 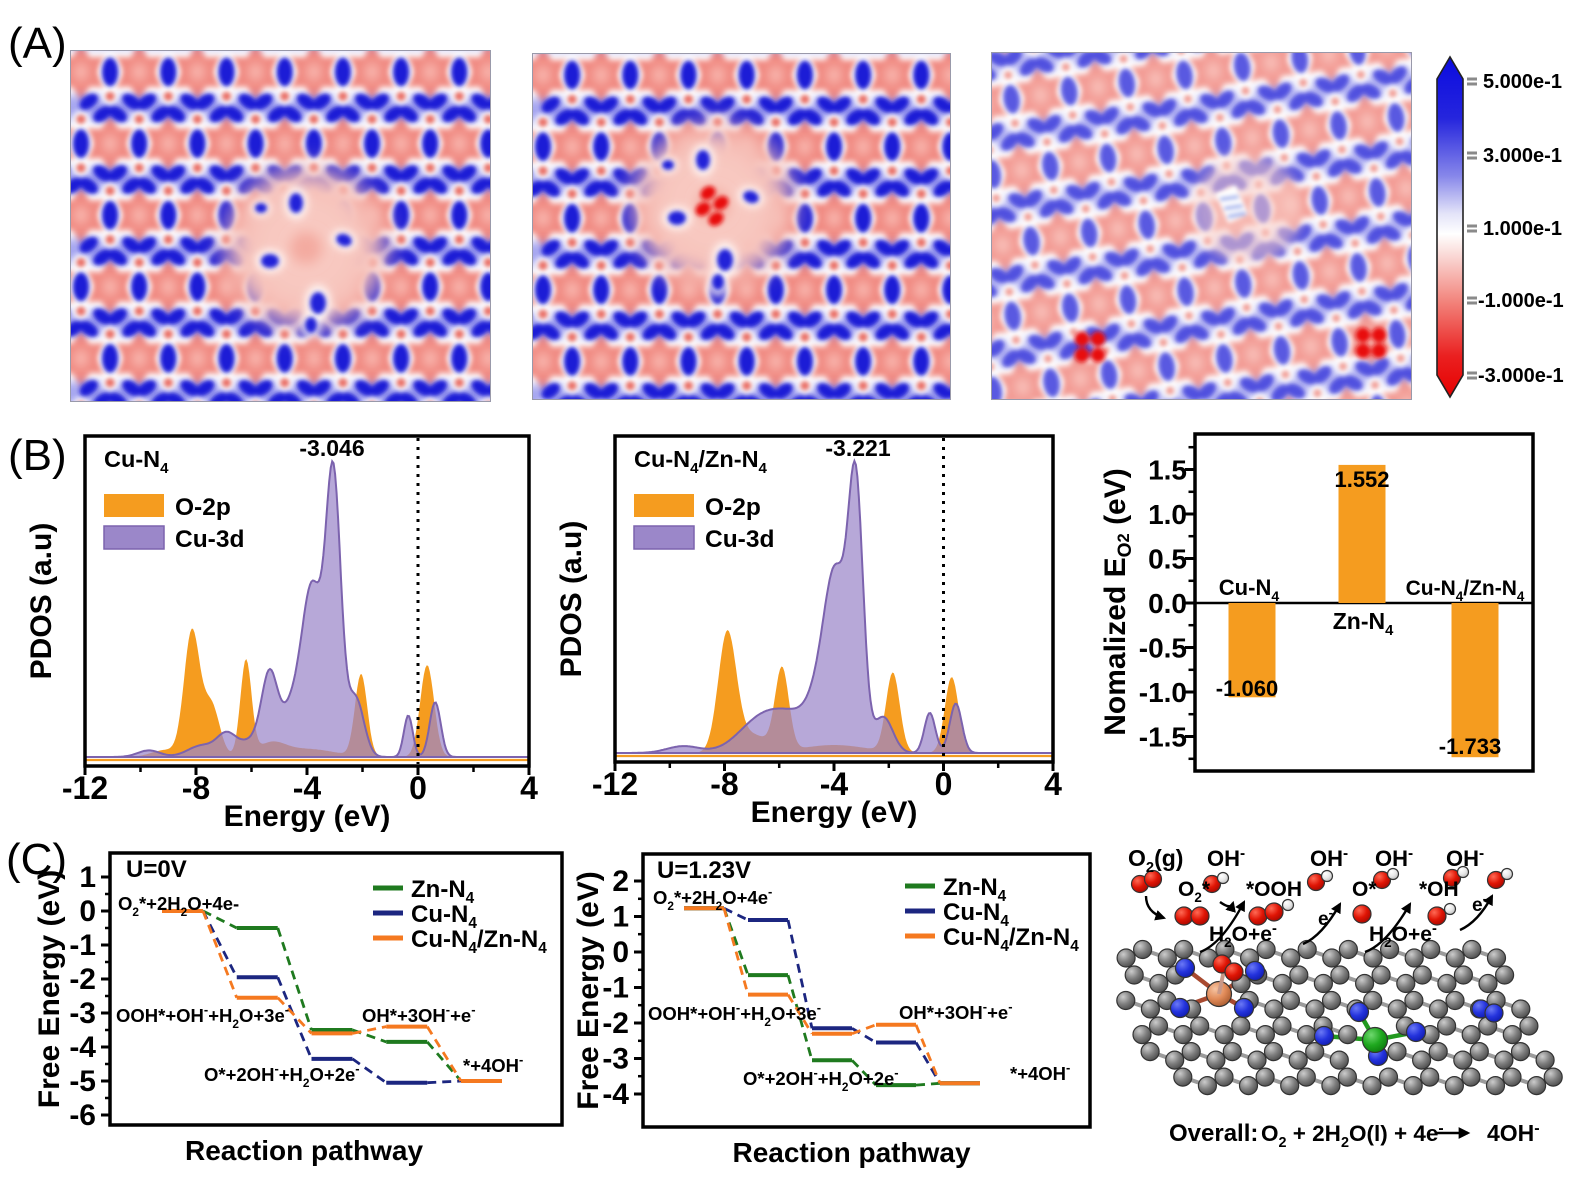 What do you see at coordinates (1167, 603) in the screenshot?
I see `svg-text: 0.0` at bounding box center [1167, 603].